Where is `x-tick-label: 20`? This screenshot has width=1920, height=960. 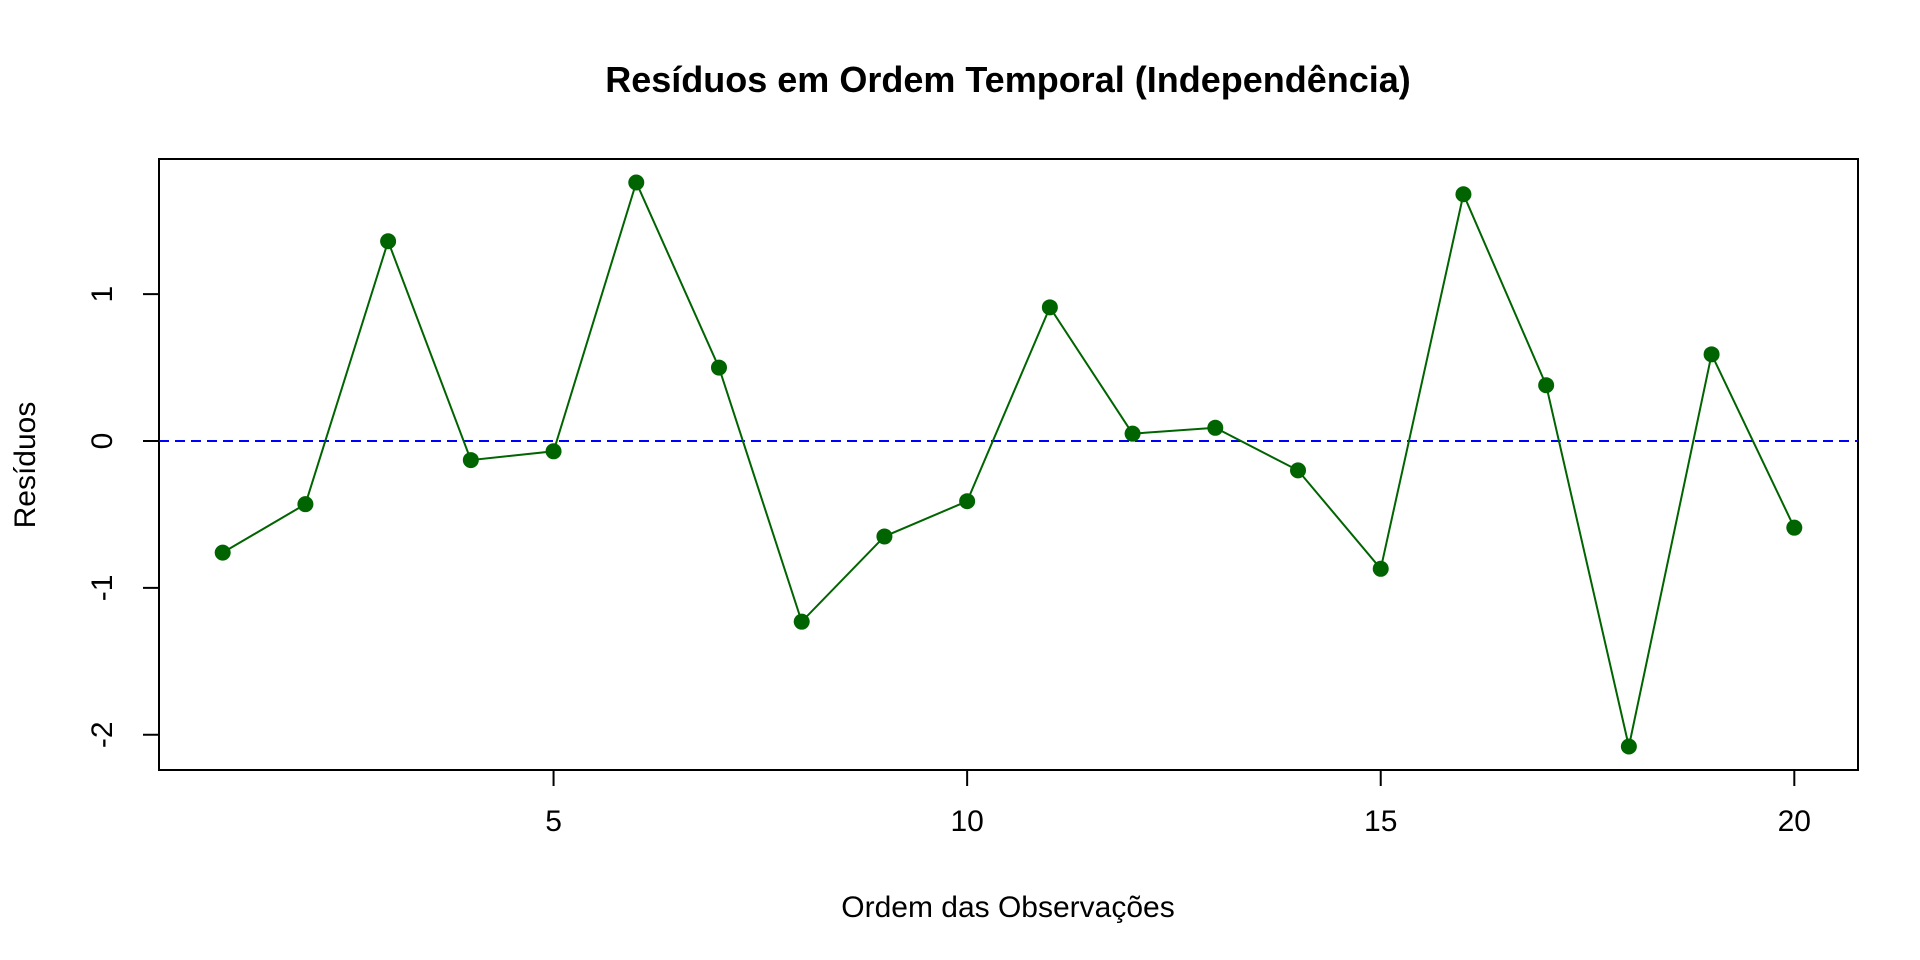 x-tick-label: 20 is located at coordinates (1794, 821).